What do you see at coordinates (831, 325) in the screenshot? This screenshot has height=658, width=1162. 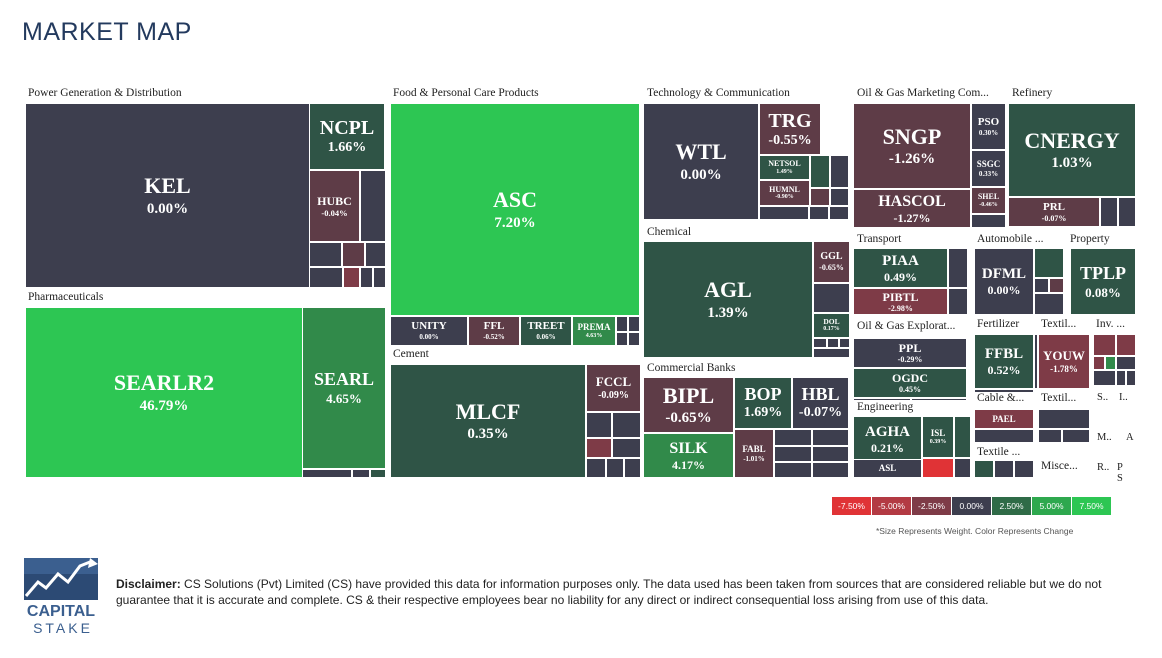 I see `stock-tile: DOL 0.17%` at bounding box center [831, 325].